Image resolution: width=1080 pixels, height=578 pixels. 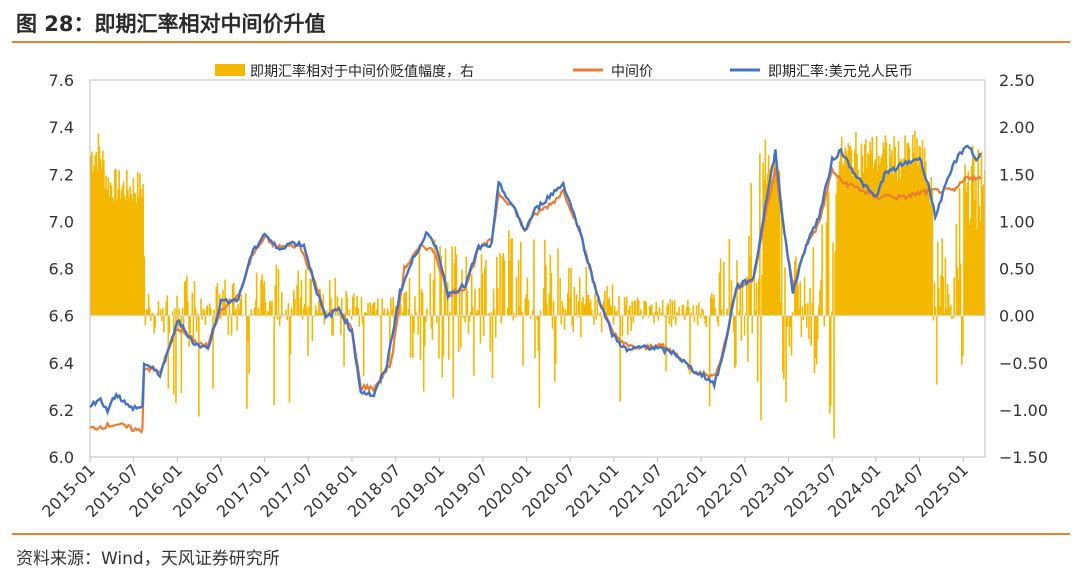 I want to click on legend-label-mid: 中间价, so click(x=632, y=72).